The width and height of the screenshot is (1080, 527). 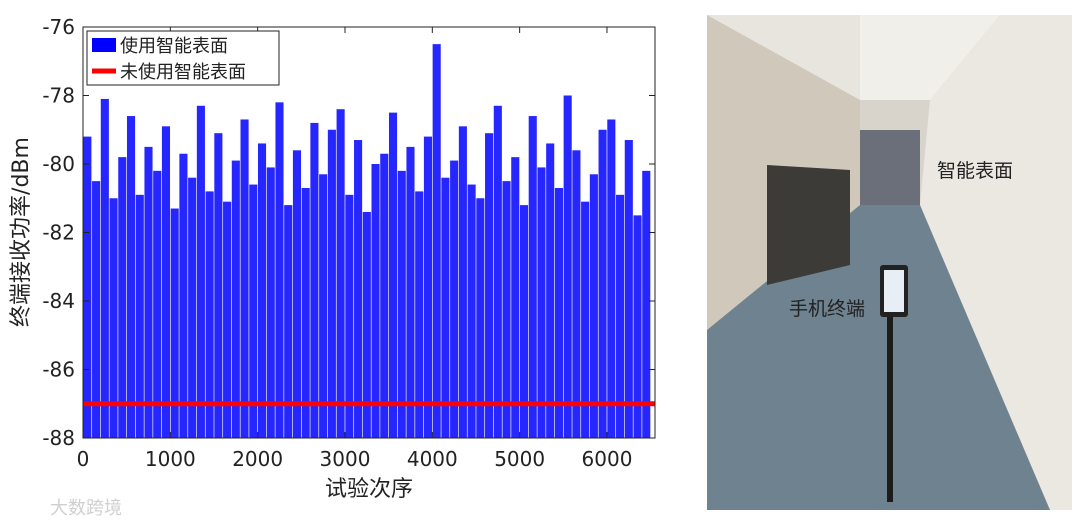 I want to click on y-tick-label: -80, so click(x=58, y=164).